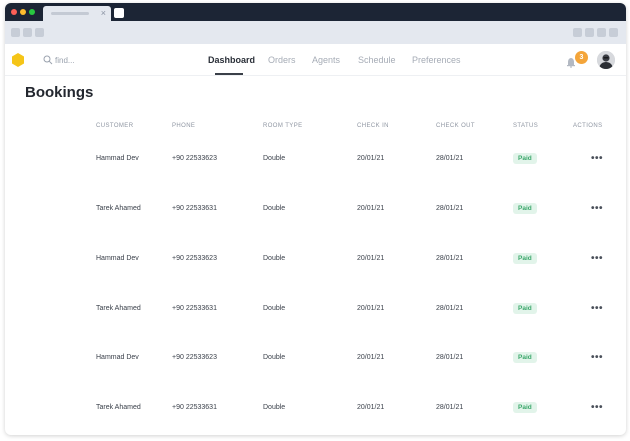 The height and width of the screenshot is (441, 630). I want to click on nav-dashboard: Dashboard, so click(232, 60).